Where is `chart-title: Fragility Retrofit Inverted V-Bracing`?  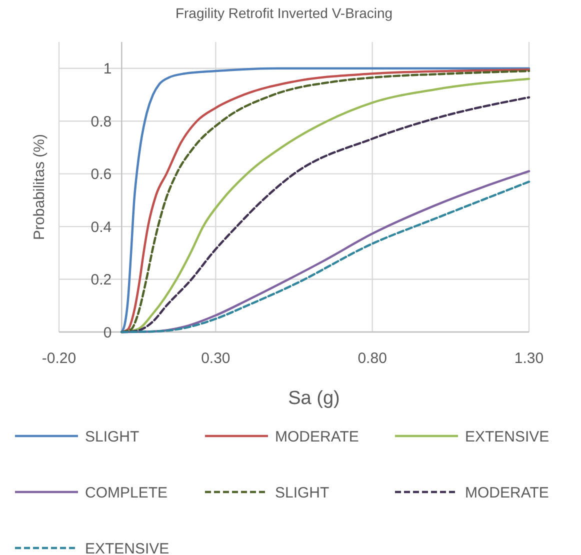
chart-title: Fragility Retrofit Inverted V-Bracing is located at coordinates (284, 13).